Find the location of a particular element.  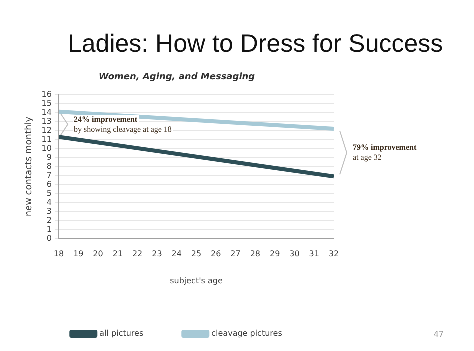

x-tick-label: 21 is located at coordinates (118, 254).